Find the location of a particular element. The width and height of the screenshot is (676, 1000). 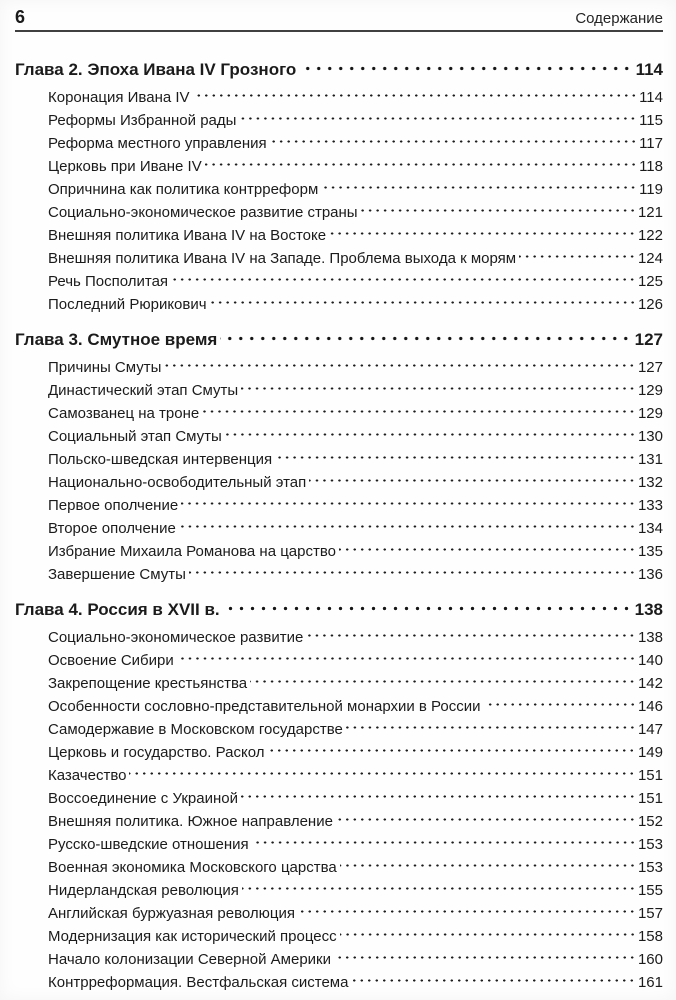

toc-entry-page: 161 is located at coordinates (650, 982).